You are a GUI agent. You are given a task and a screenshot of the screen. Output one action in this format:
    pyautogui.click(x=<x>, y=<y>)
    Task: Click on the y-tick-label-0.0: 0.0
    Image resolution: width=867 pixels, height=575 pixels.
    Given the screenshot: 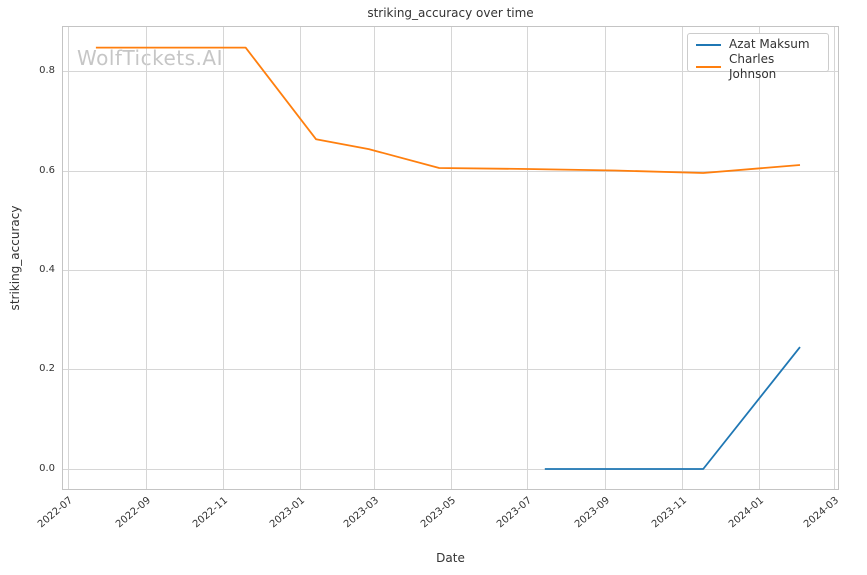 What is the action you would take?
    pyautogui.click(x=47, y=468)
    